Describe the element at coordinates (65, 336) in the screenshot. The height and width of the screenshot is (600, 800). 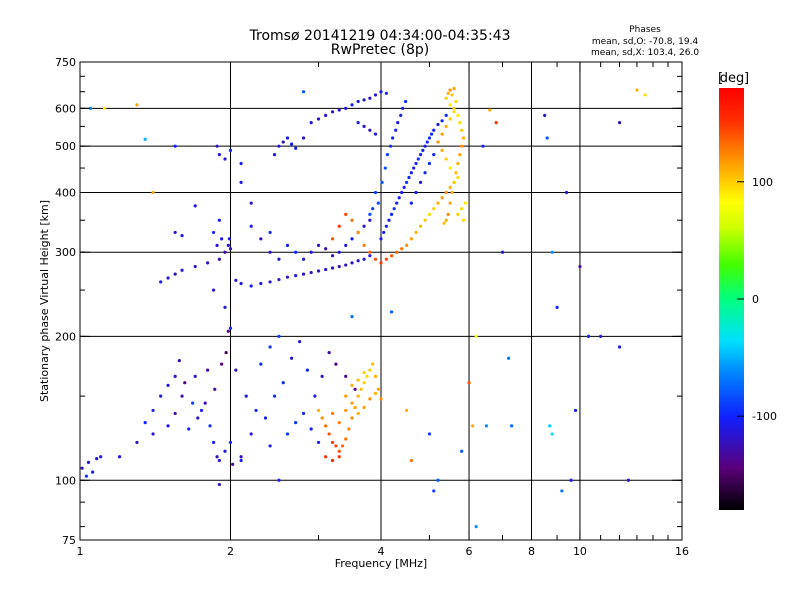
I see `y-tick-label: 200` at that location.